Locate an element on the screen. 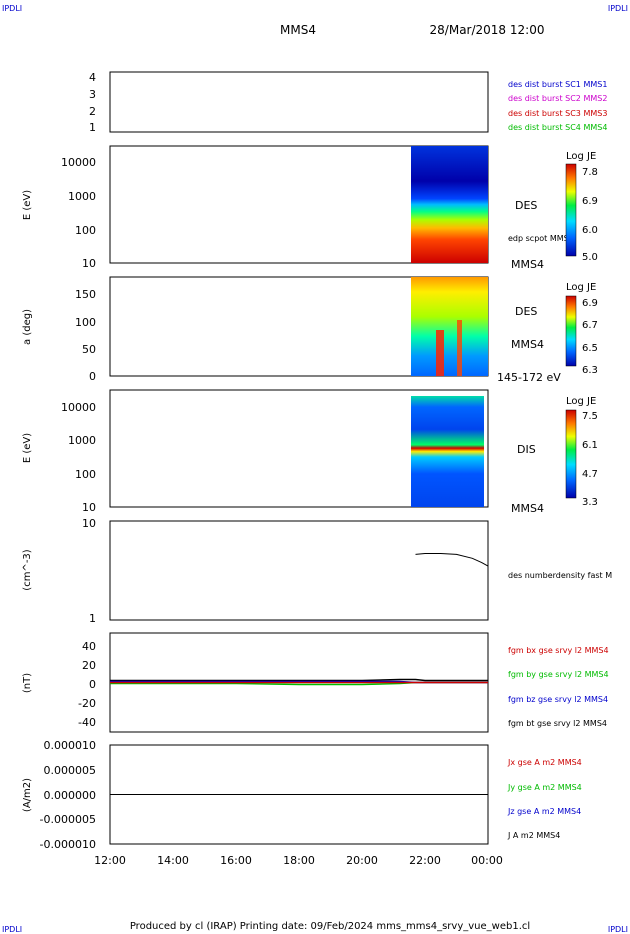 The height and width of the screenshot is (934, 630). colorbar-tick: 7.8 is located at coordinates (590, 172).